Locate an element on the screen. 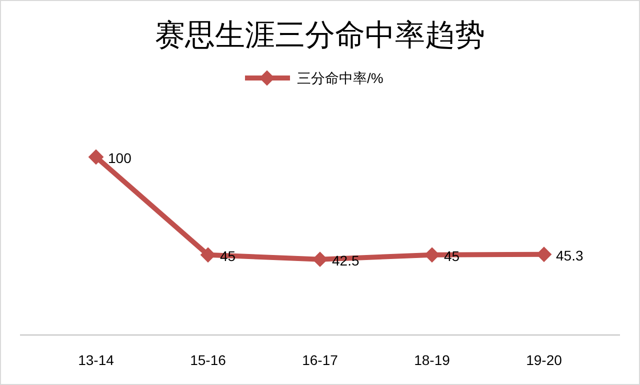  x-tick-label: 19-20 is located at coordinates (544, 360).